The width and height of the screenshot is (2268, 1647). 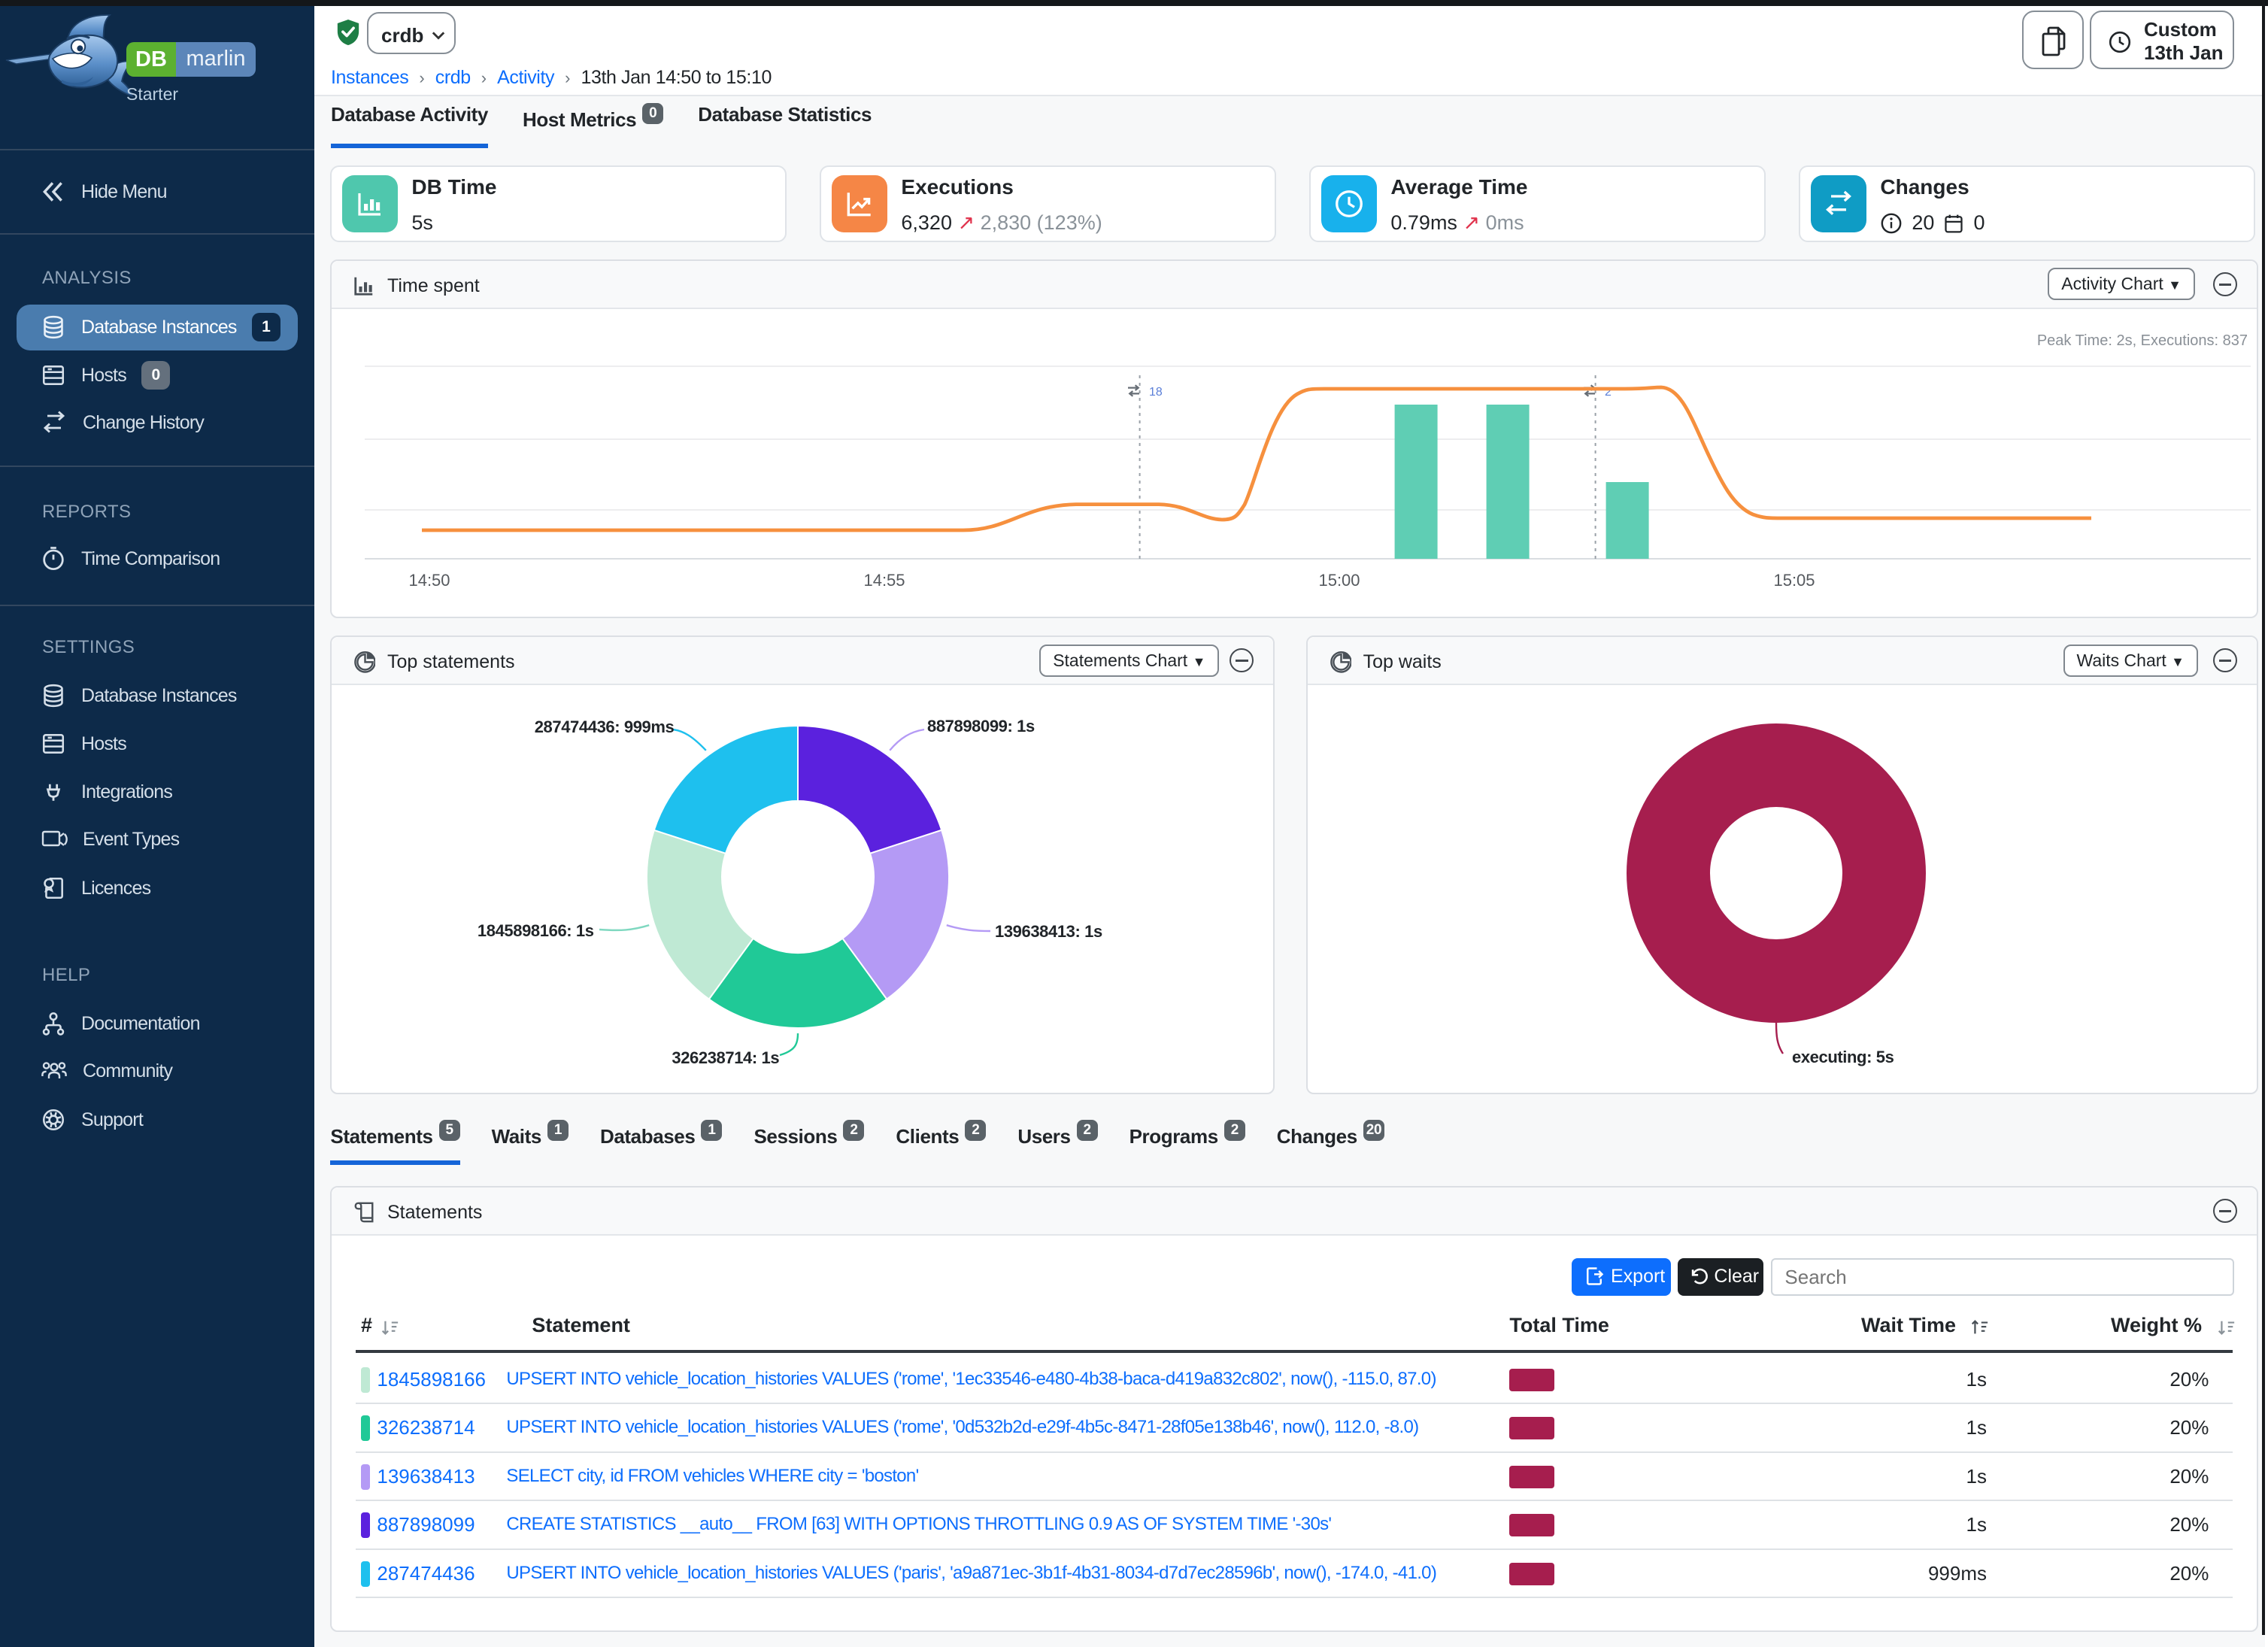 What do you see at coordinates (884, 580) in the screenshot?
I see `svg-text: 14:55` at bounding box center [884, 580].